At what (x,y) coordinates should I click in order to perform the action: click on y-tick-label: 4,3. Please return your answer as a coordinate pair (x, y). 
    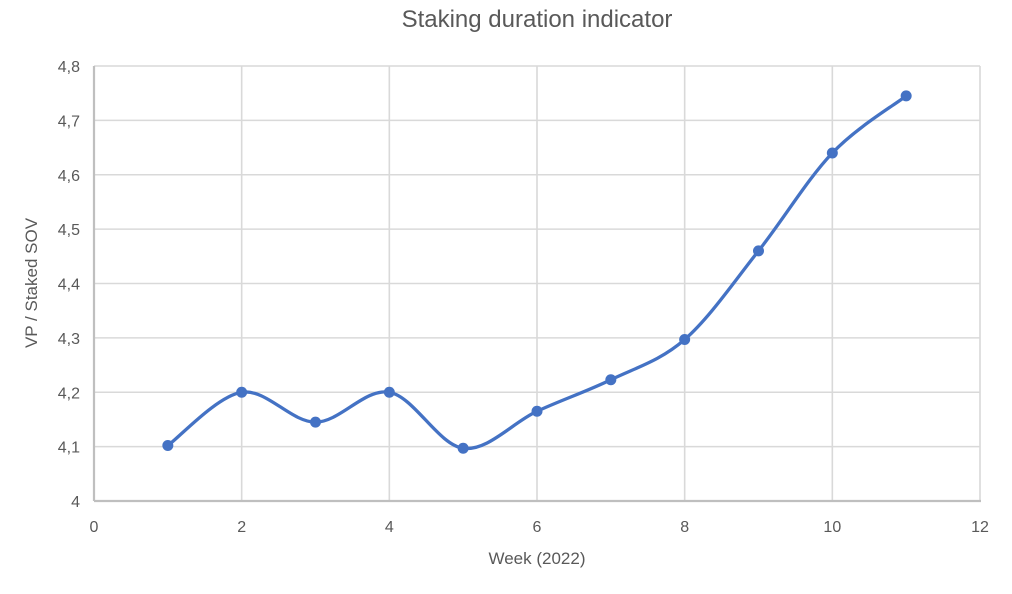
    Looking at the image, I should click on (69, 339).